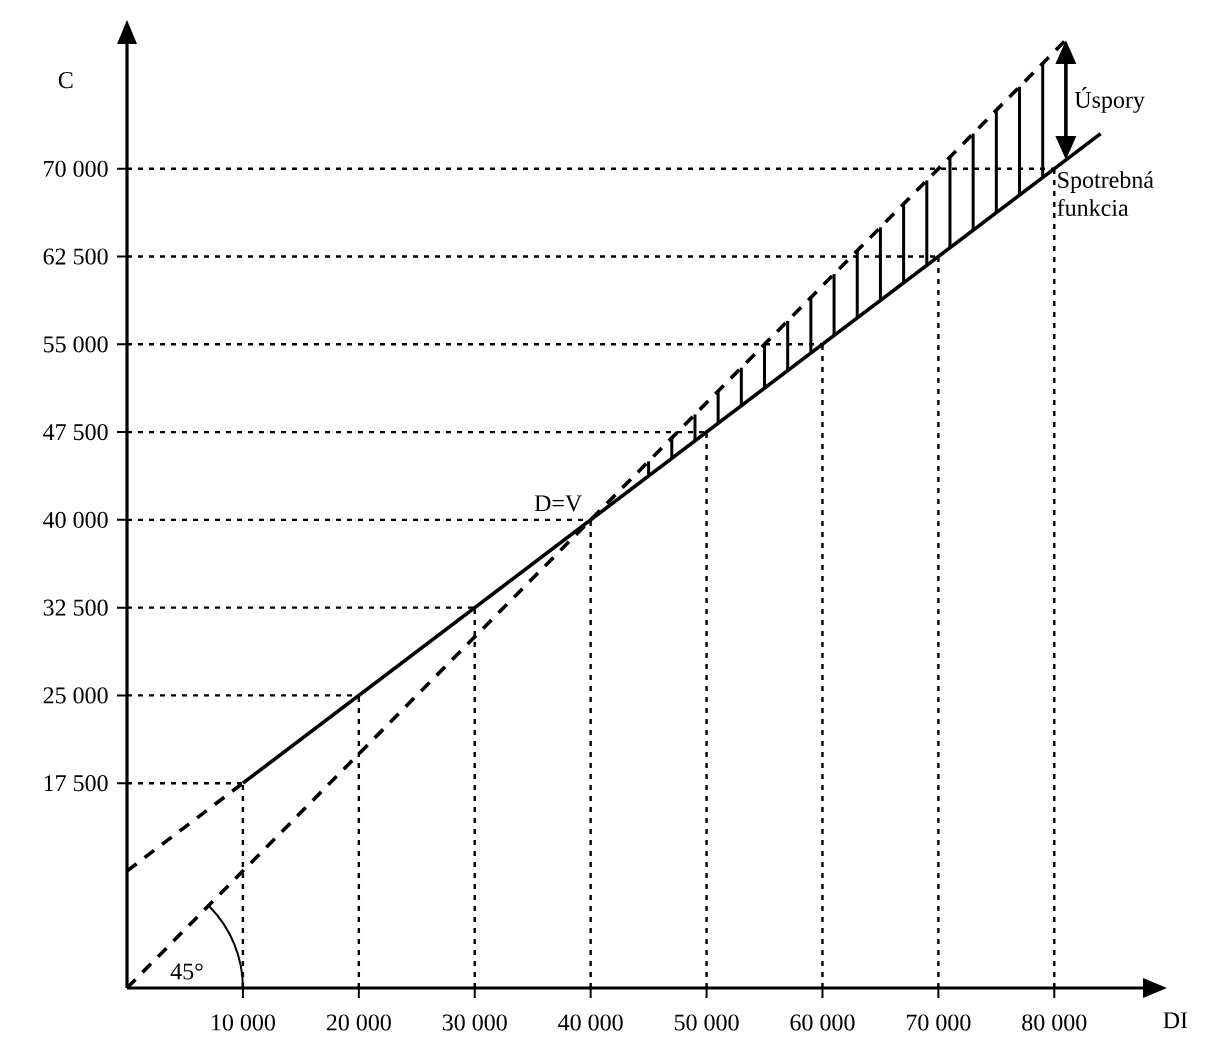  I want to click on annotation: Úspory, so click(1109, 100).